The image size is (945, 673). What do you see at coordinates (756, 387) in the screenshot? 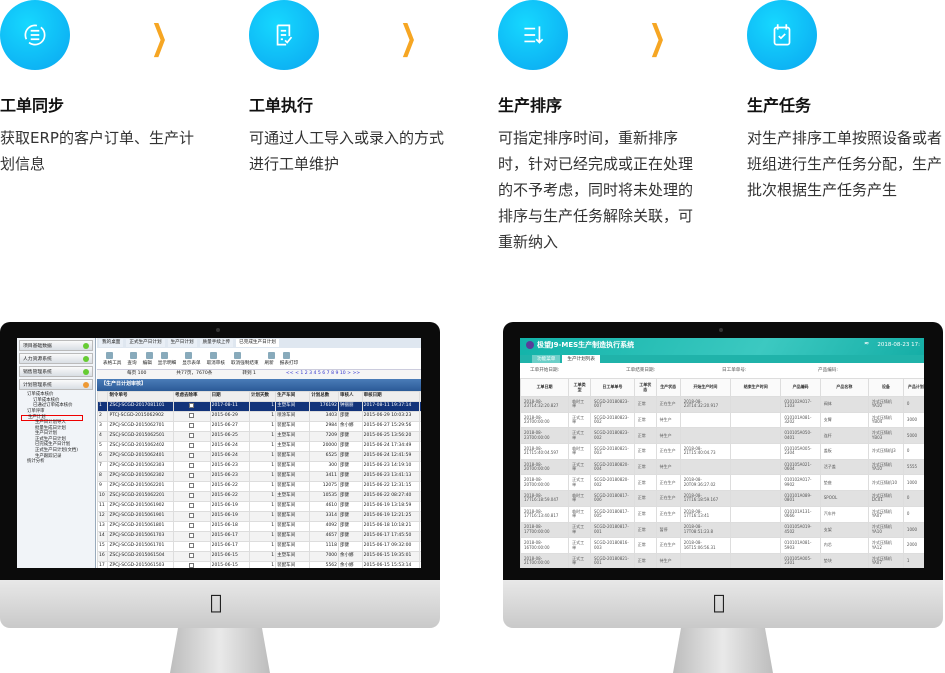
I see `column-header: 结束生产时间` at bounding box center [756, 387].